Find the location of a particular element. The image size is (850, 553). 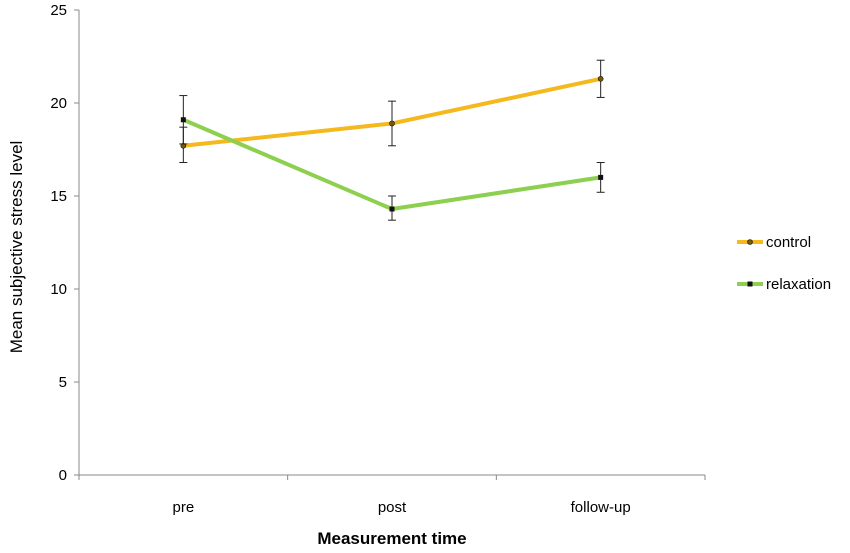

y-tick-label: 10 is located at coordinates (58, 289).